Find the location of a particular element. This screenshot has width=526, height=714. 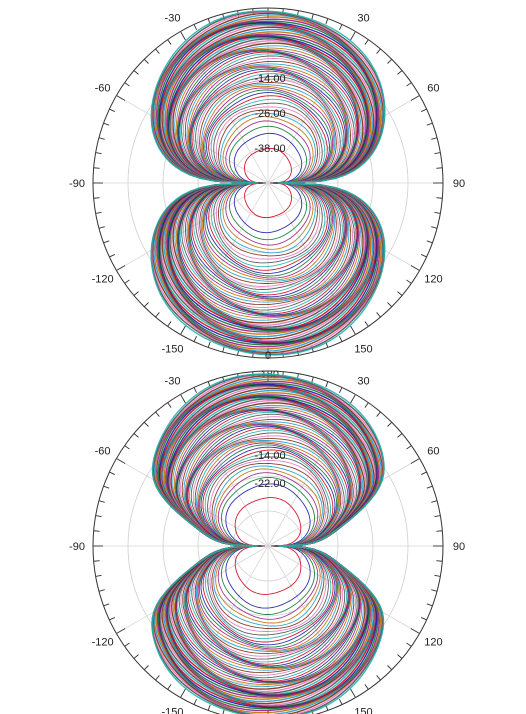

angle-label: -90 is located at coordinates (77, 184).